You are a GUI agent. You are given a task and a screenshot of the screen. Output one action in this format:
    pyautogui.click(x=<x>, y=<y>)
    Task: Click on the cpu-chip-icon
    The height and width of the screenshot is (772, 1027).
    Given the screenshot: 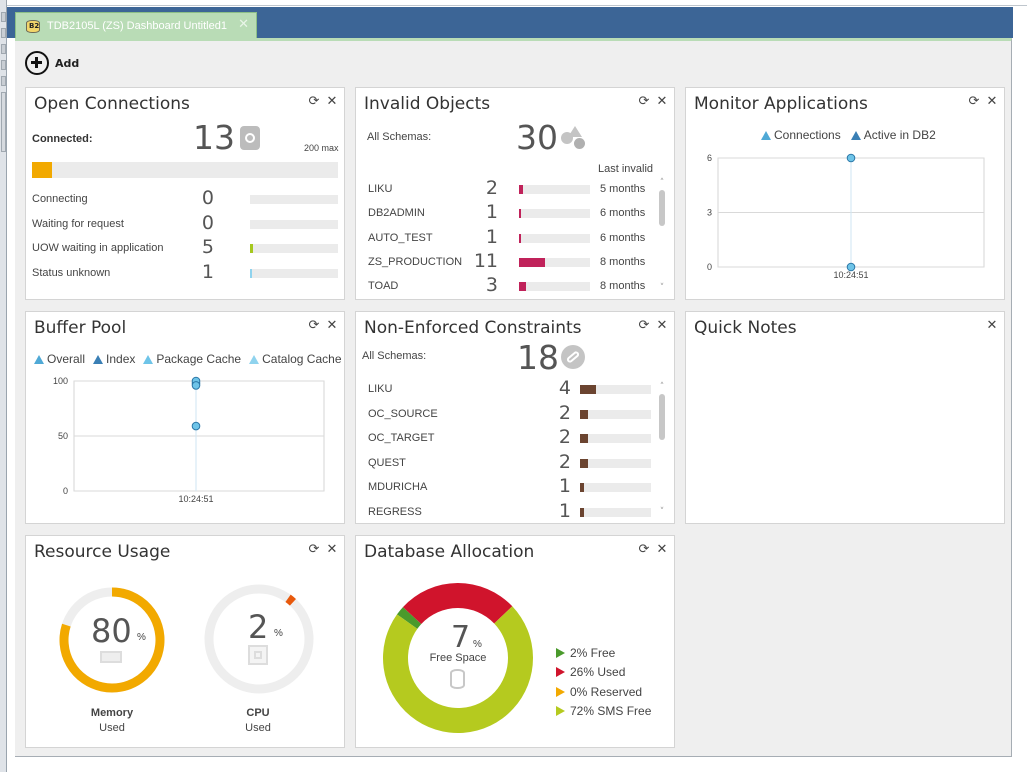 What is the action you would take?
    pyautogui.click(x=258, y=655)
    